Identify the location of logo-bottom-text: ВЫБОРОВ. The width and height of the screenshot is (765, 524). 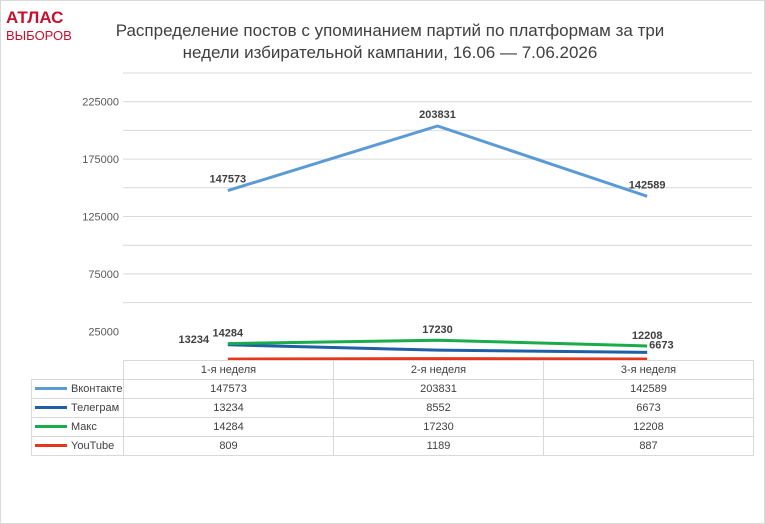
(39, 35).